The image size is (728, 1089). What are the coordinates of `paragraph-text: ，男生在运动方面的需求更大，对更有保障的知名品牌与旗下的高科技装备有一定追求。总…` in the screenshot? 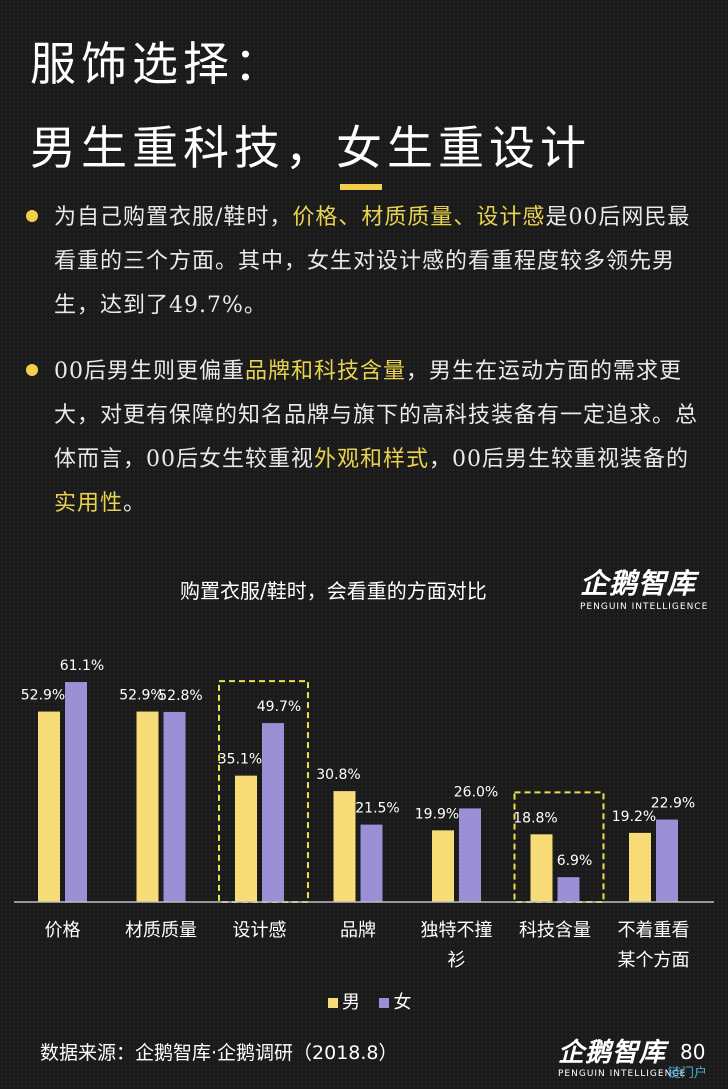 It's located at (376, 415).